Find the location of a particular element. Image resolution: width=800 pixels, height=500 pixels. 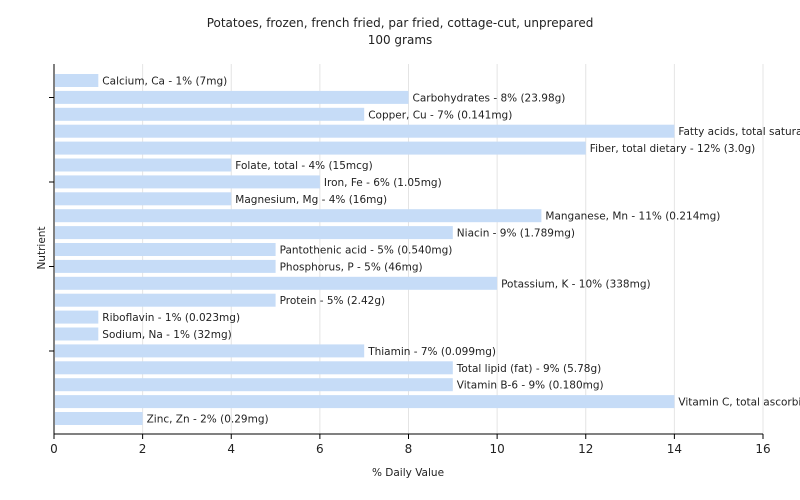

bar-label: Pantothenic acid - 5% (0.540mg) is located at coordinates (366, 251).